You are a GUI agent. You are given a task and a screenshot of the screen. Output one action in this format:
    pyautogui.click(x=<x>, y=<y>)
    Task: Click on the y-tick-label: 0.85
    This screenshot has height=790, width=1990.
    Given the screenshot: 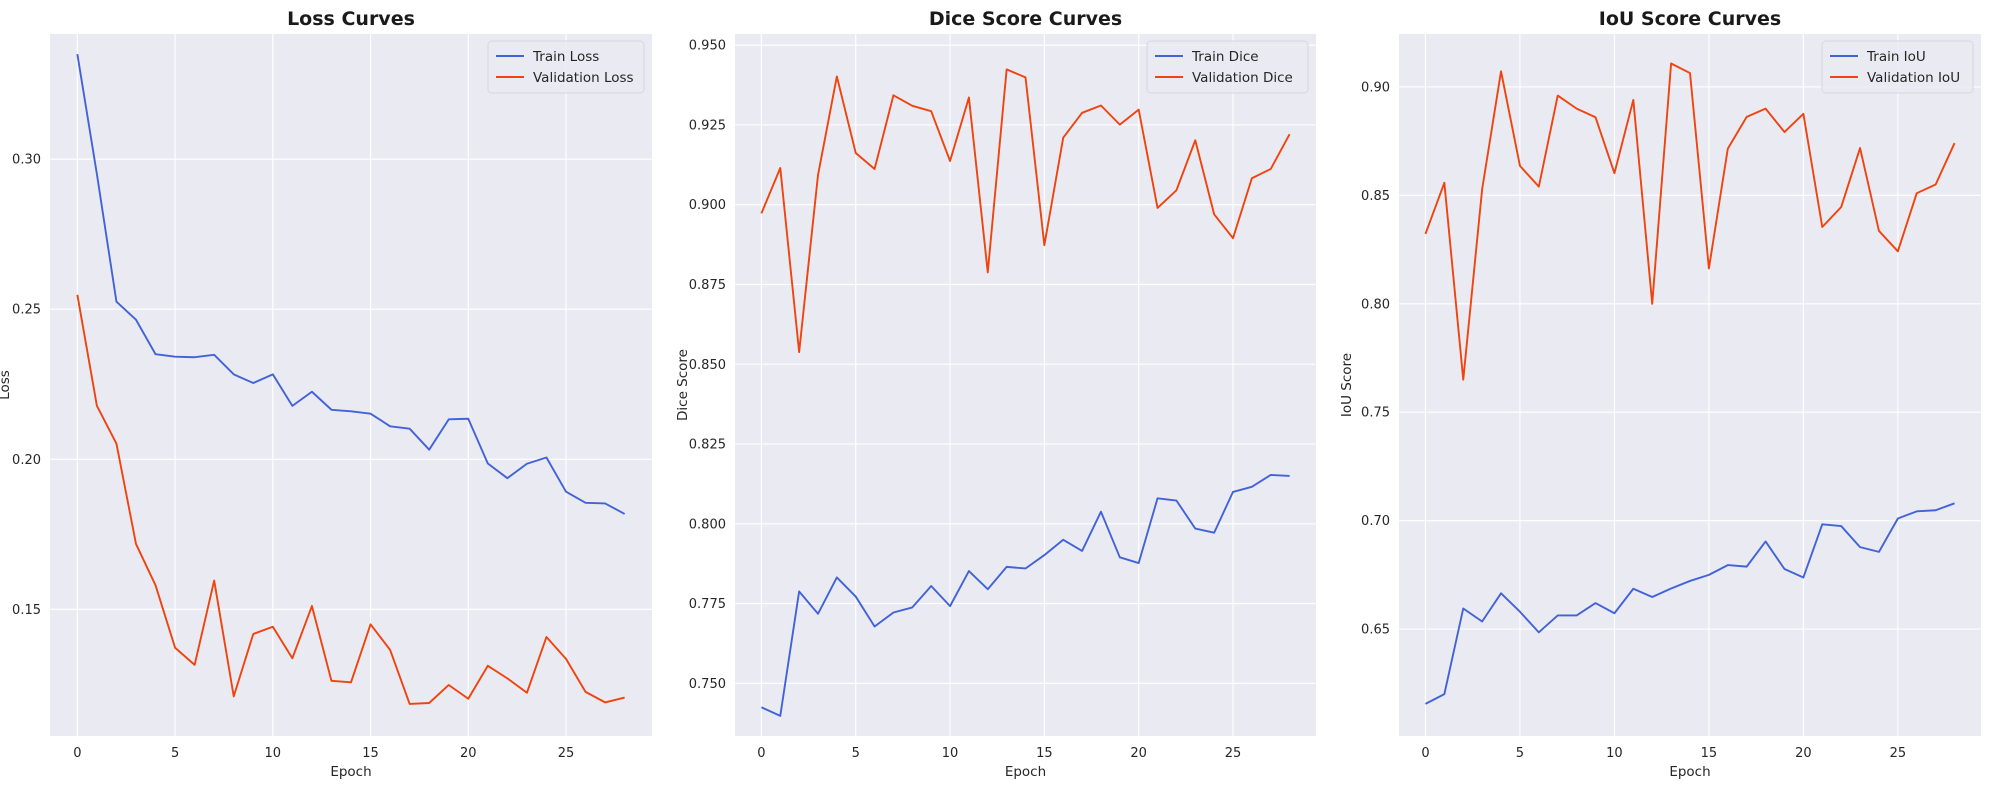 What is the action you would take?
    pyautogui.click(x=1375, y=196)
    